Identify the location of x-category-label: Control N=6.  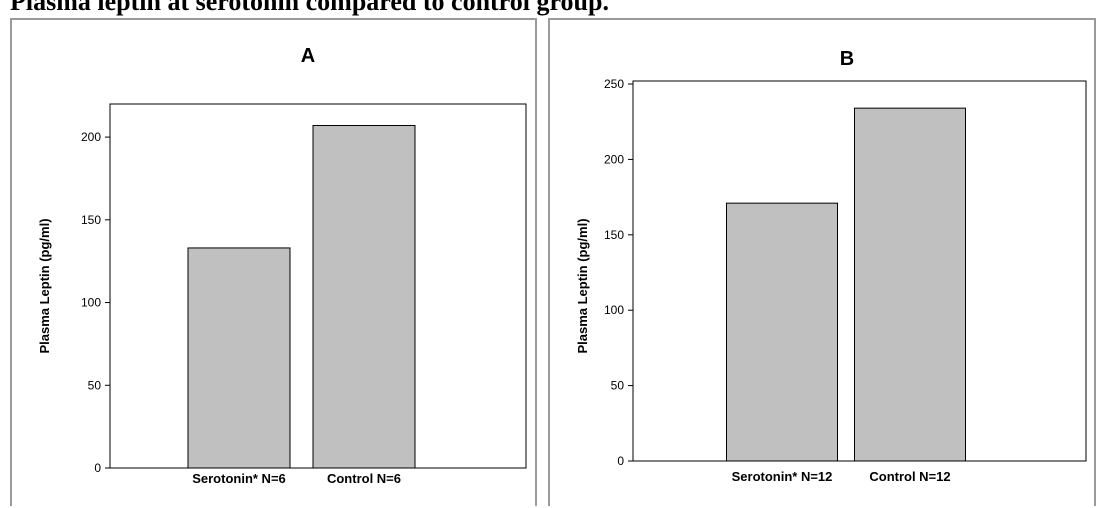
(364, 478).